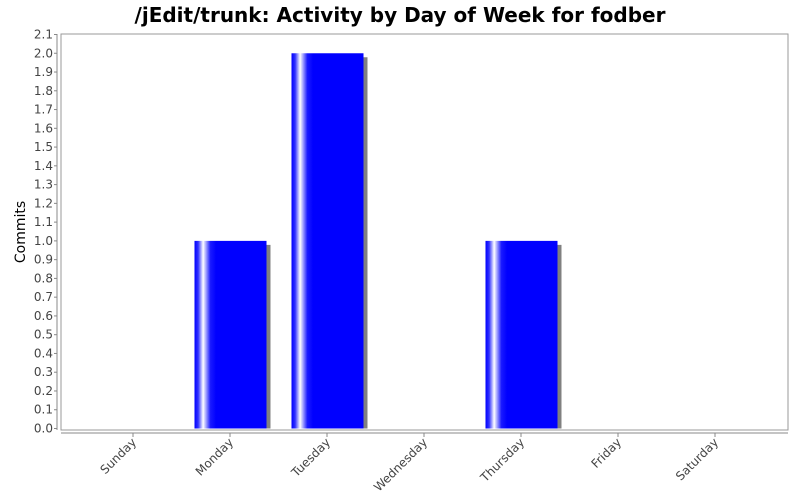 The width and height of the screenshot is (800, 500). I want to click on y-tick-label: 1.3, so click(43, 185).